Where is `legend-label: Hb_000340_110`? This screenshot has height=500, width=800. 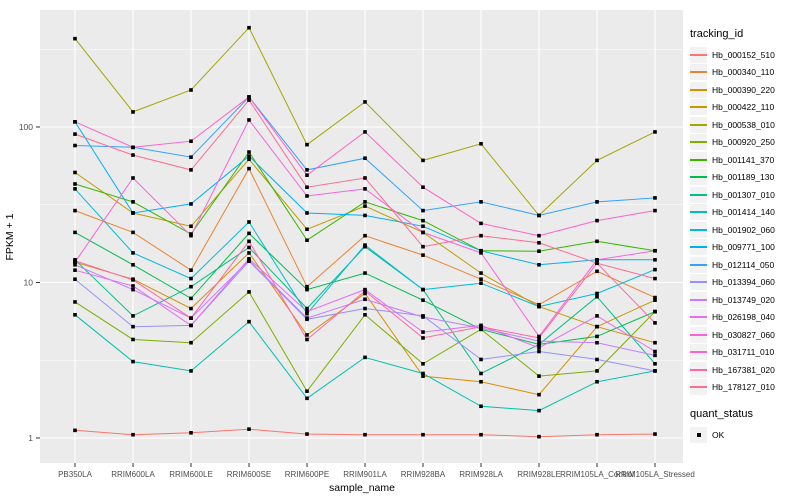
legend-label: Hb_000340_110 is located at coordinates (743, 72).